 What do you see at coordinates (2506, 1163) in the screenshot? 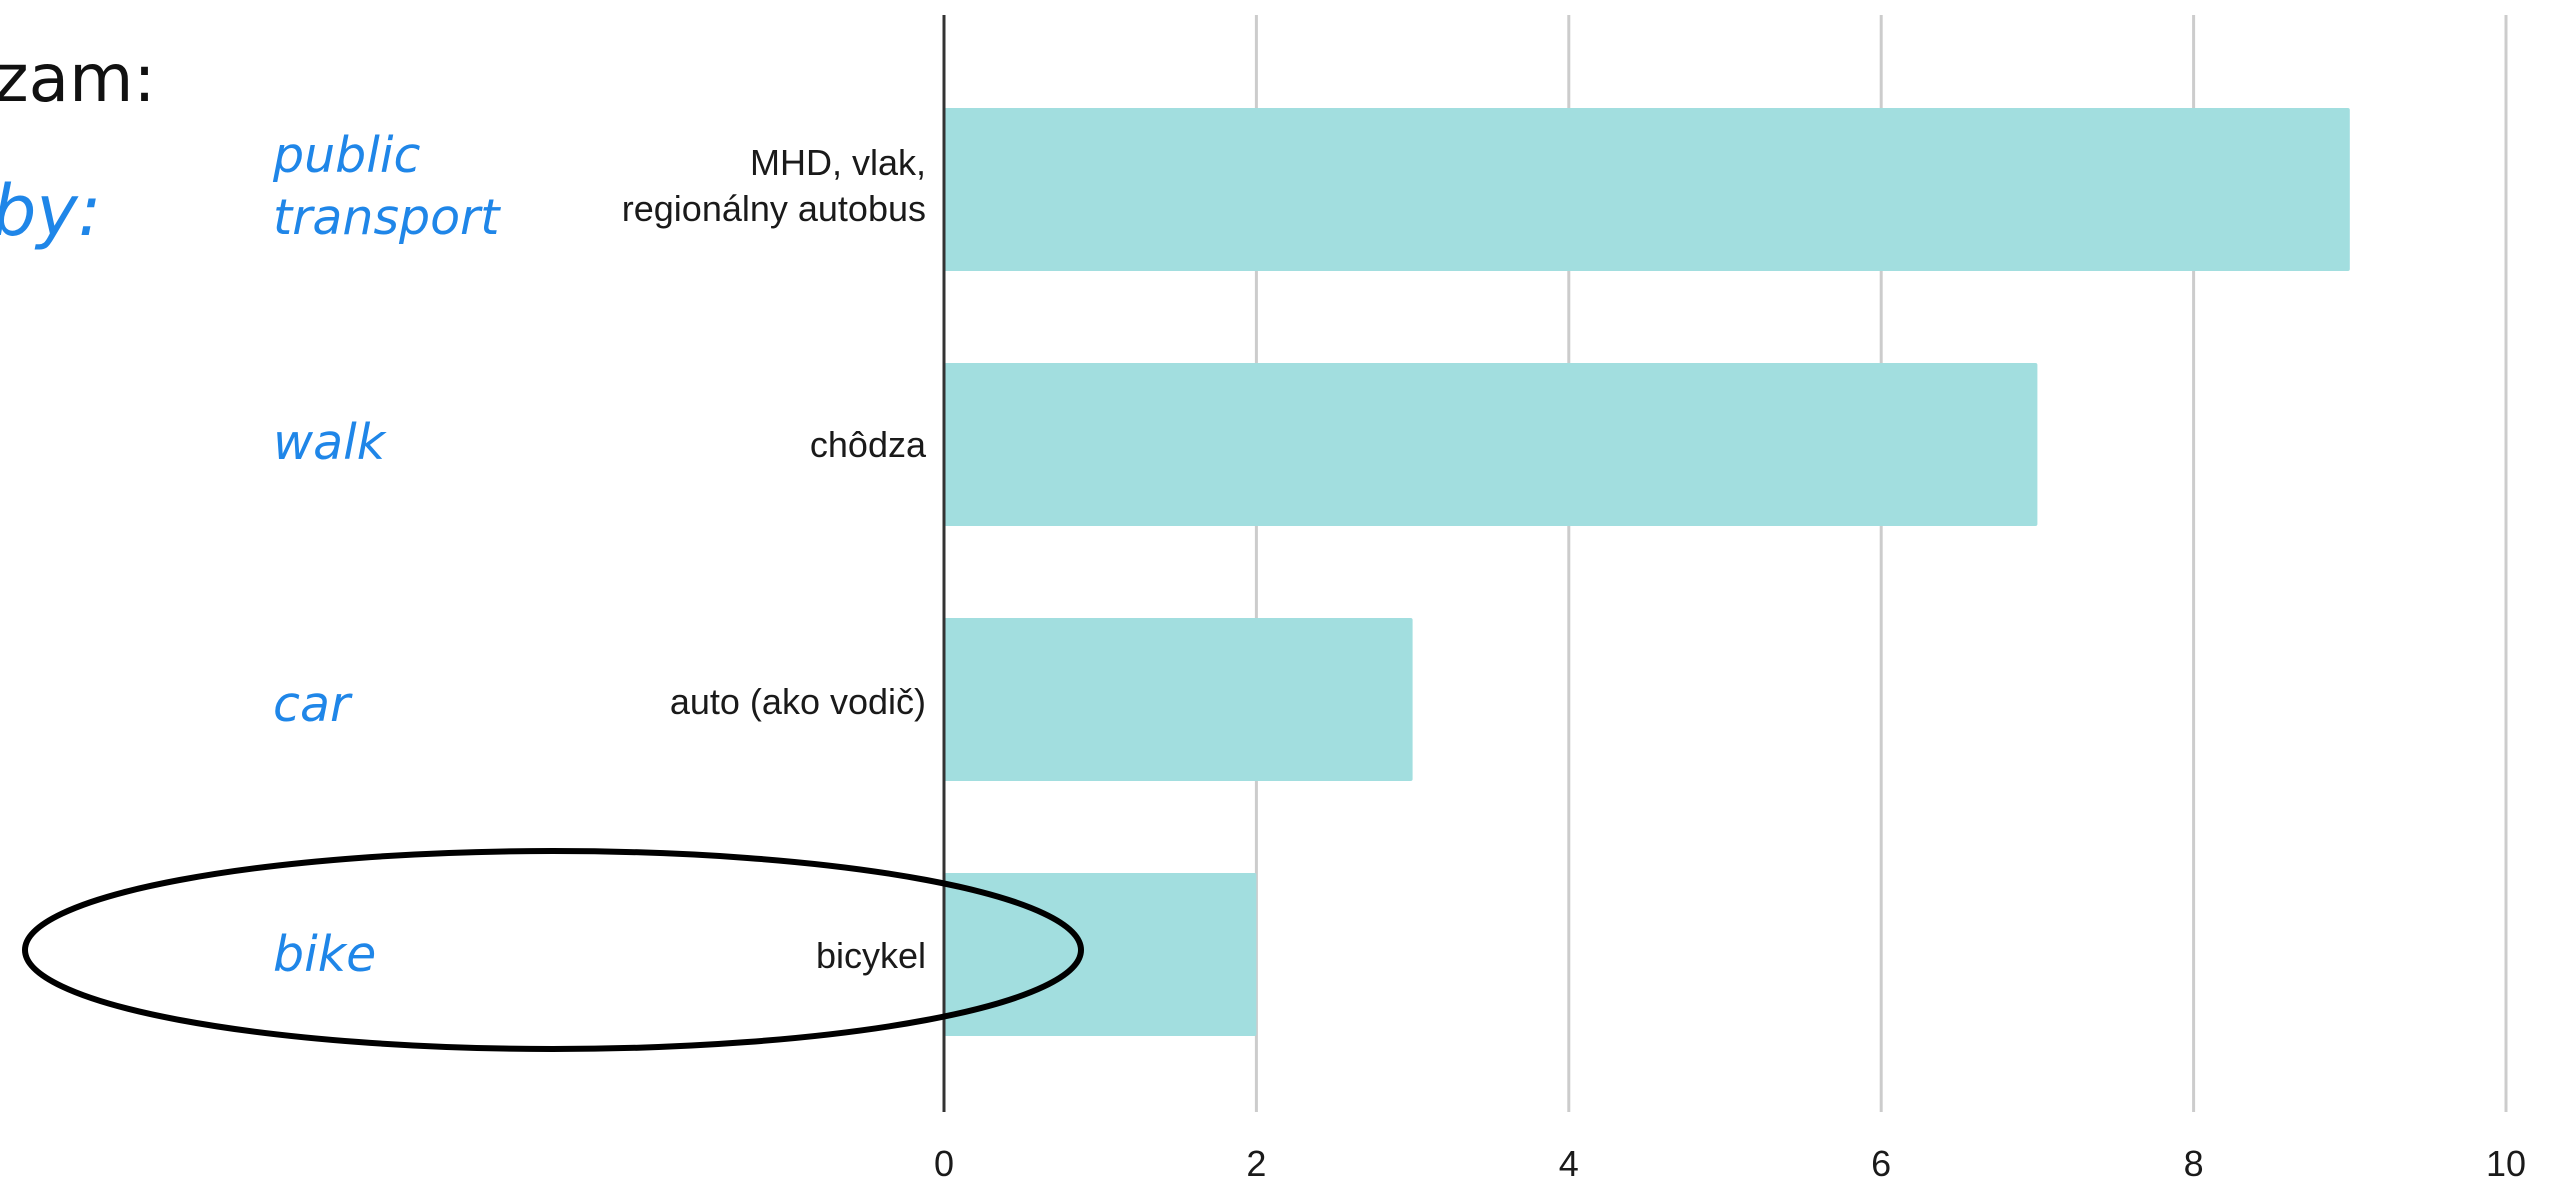
I see `x-tick-label: 10` at bounding box center [2506, 1163].